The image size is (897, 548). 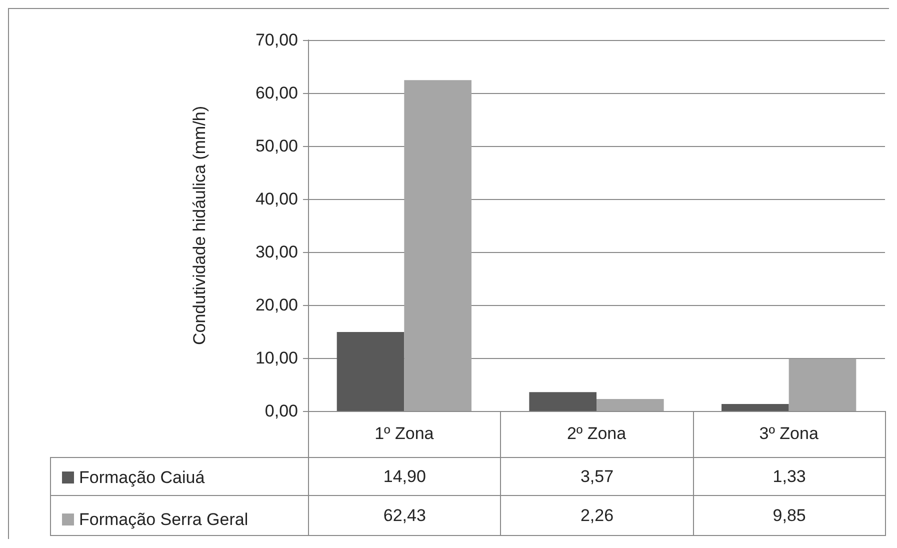 I want to click on legend-label: Formação Caiuá, so click(x=142, y=477).